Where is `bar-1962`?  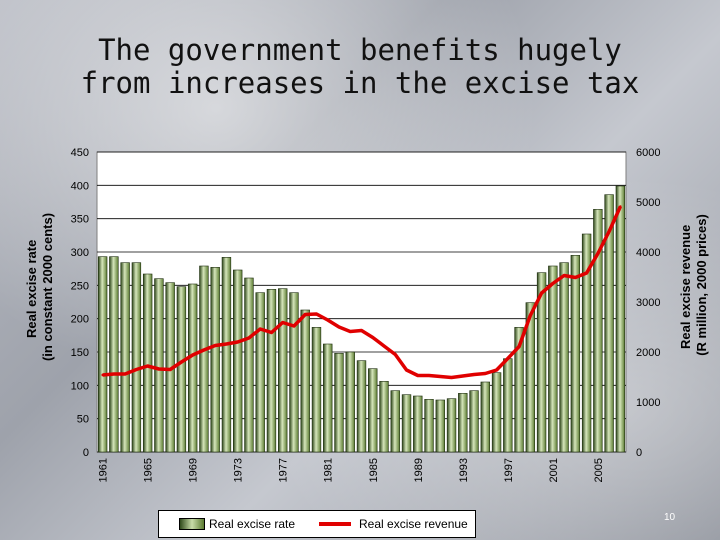
bar-1962 is located at coordinates (114, 354).